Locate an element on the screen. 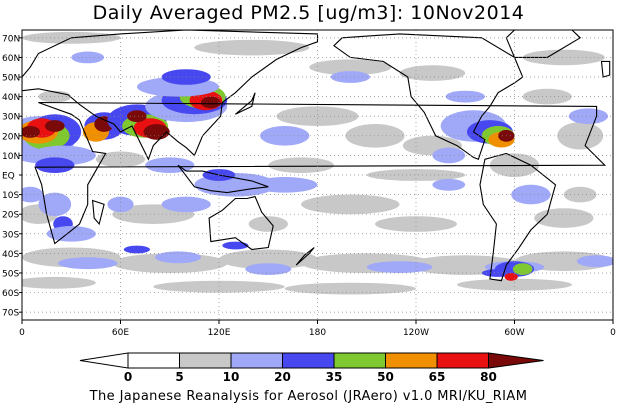 This screenshot has width=617, height=410. x-tick-label: 60W is located at coordinates (514, 333).